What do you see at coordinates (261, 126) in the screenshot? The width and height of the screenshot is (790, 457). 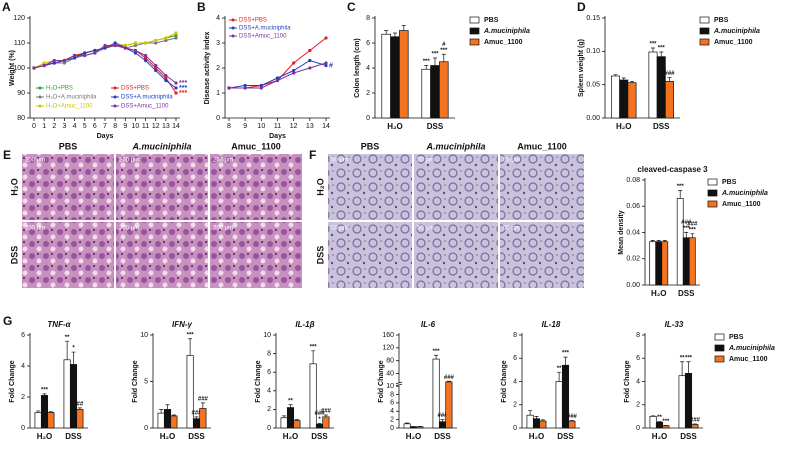 I see `x-tick-label: 10` at bounding box center [261, 126].